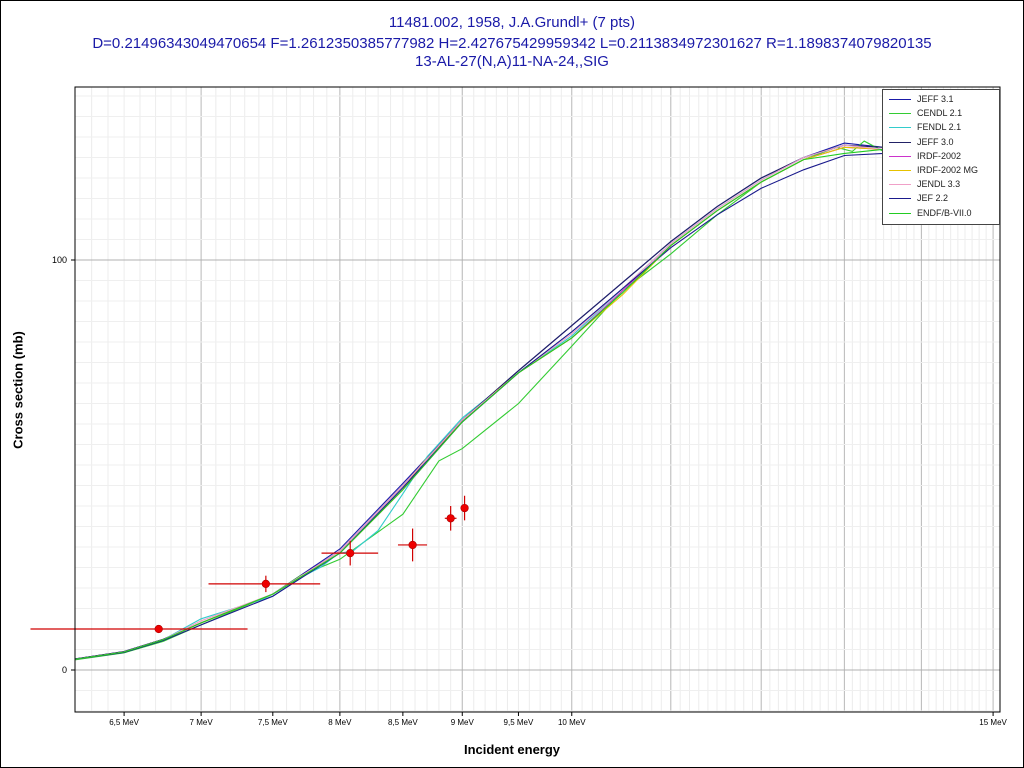 This screenshot has width=1024, height=768. Describe the element at coordinates (64, 670) in the screenshot. I see `y-tick-label: 0` at that location.